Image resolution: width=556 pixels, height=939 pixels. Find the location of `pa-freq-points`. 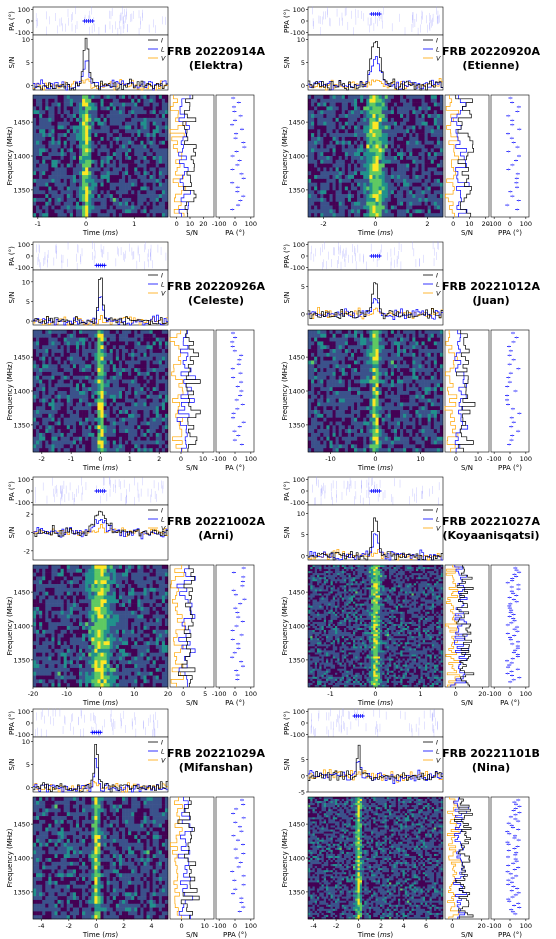

pa-freq-points is located at coordinates (513, 154).